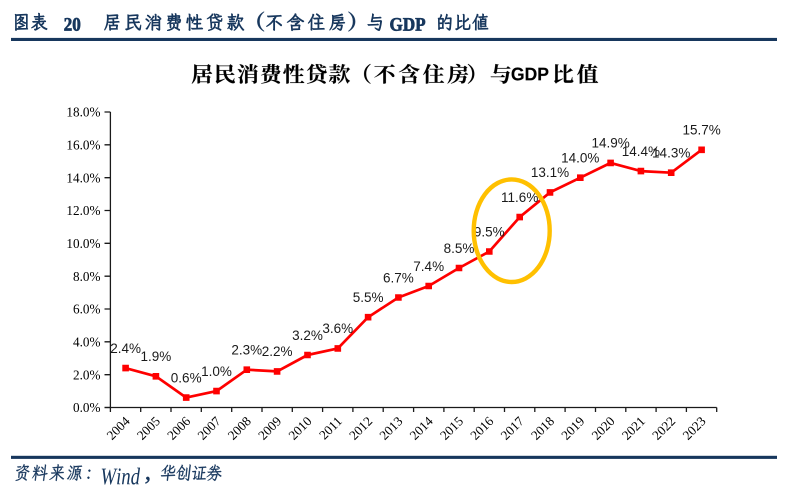 This screenshot has height=491, width=796. What do you see at coordinates (86, 407) in the screenshot?
I see `svg-text: 0.0%` at bounding box center [86, 407].